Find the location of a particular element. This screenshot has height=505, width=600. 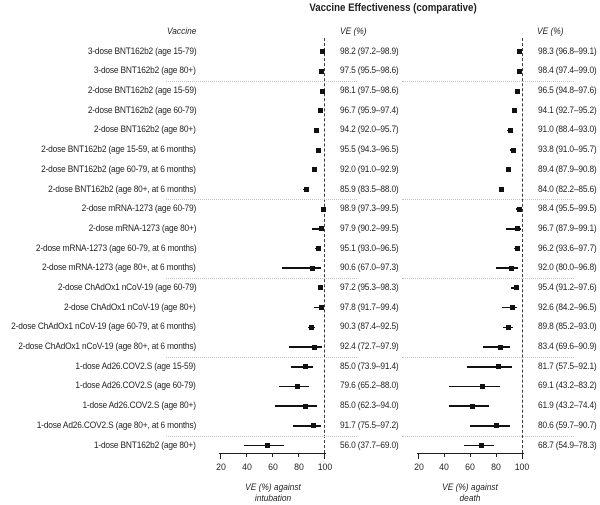

ve-value-death: 92.0 (80.0–96.8) is located at coordinates (567, 268).